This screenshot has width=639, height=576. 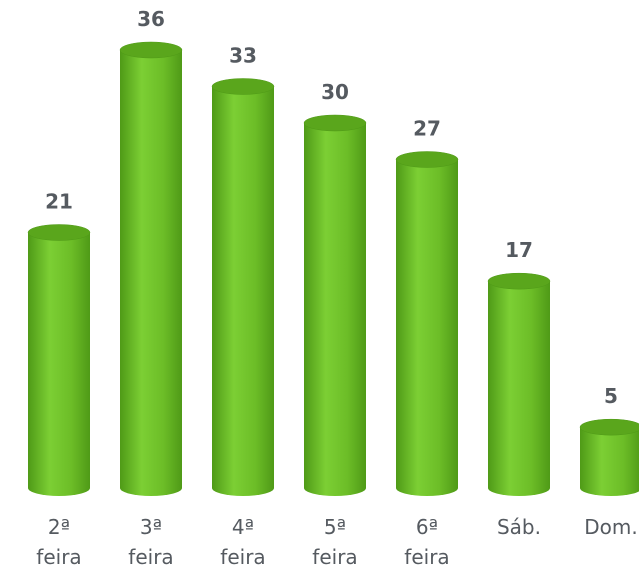 What do you see at coordinates (59, 202) in the screenshot?
I see `value-label: 21` at bounding box center [59, 202].